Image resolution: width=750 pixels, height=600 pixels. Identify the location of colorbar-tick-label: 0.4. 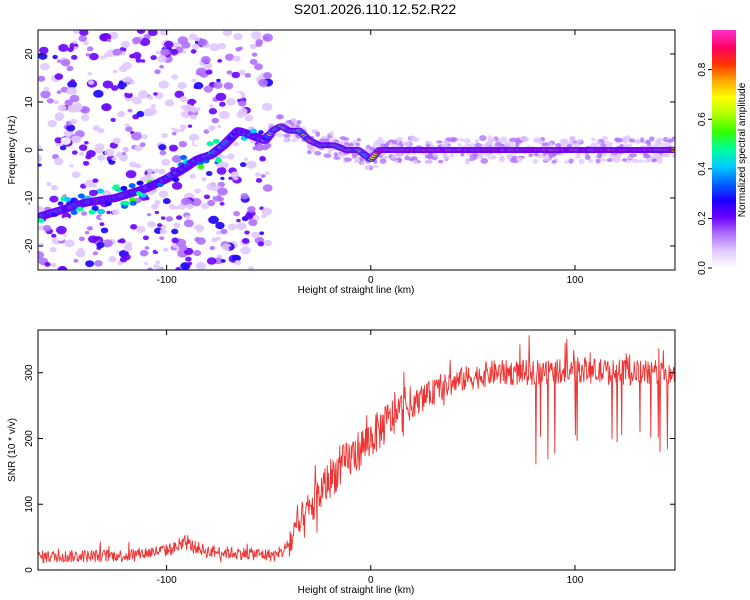
(702, 168).